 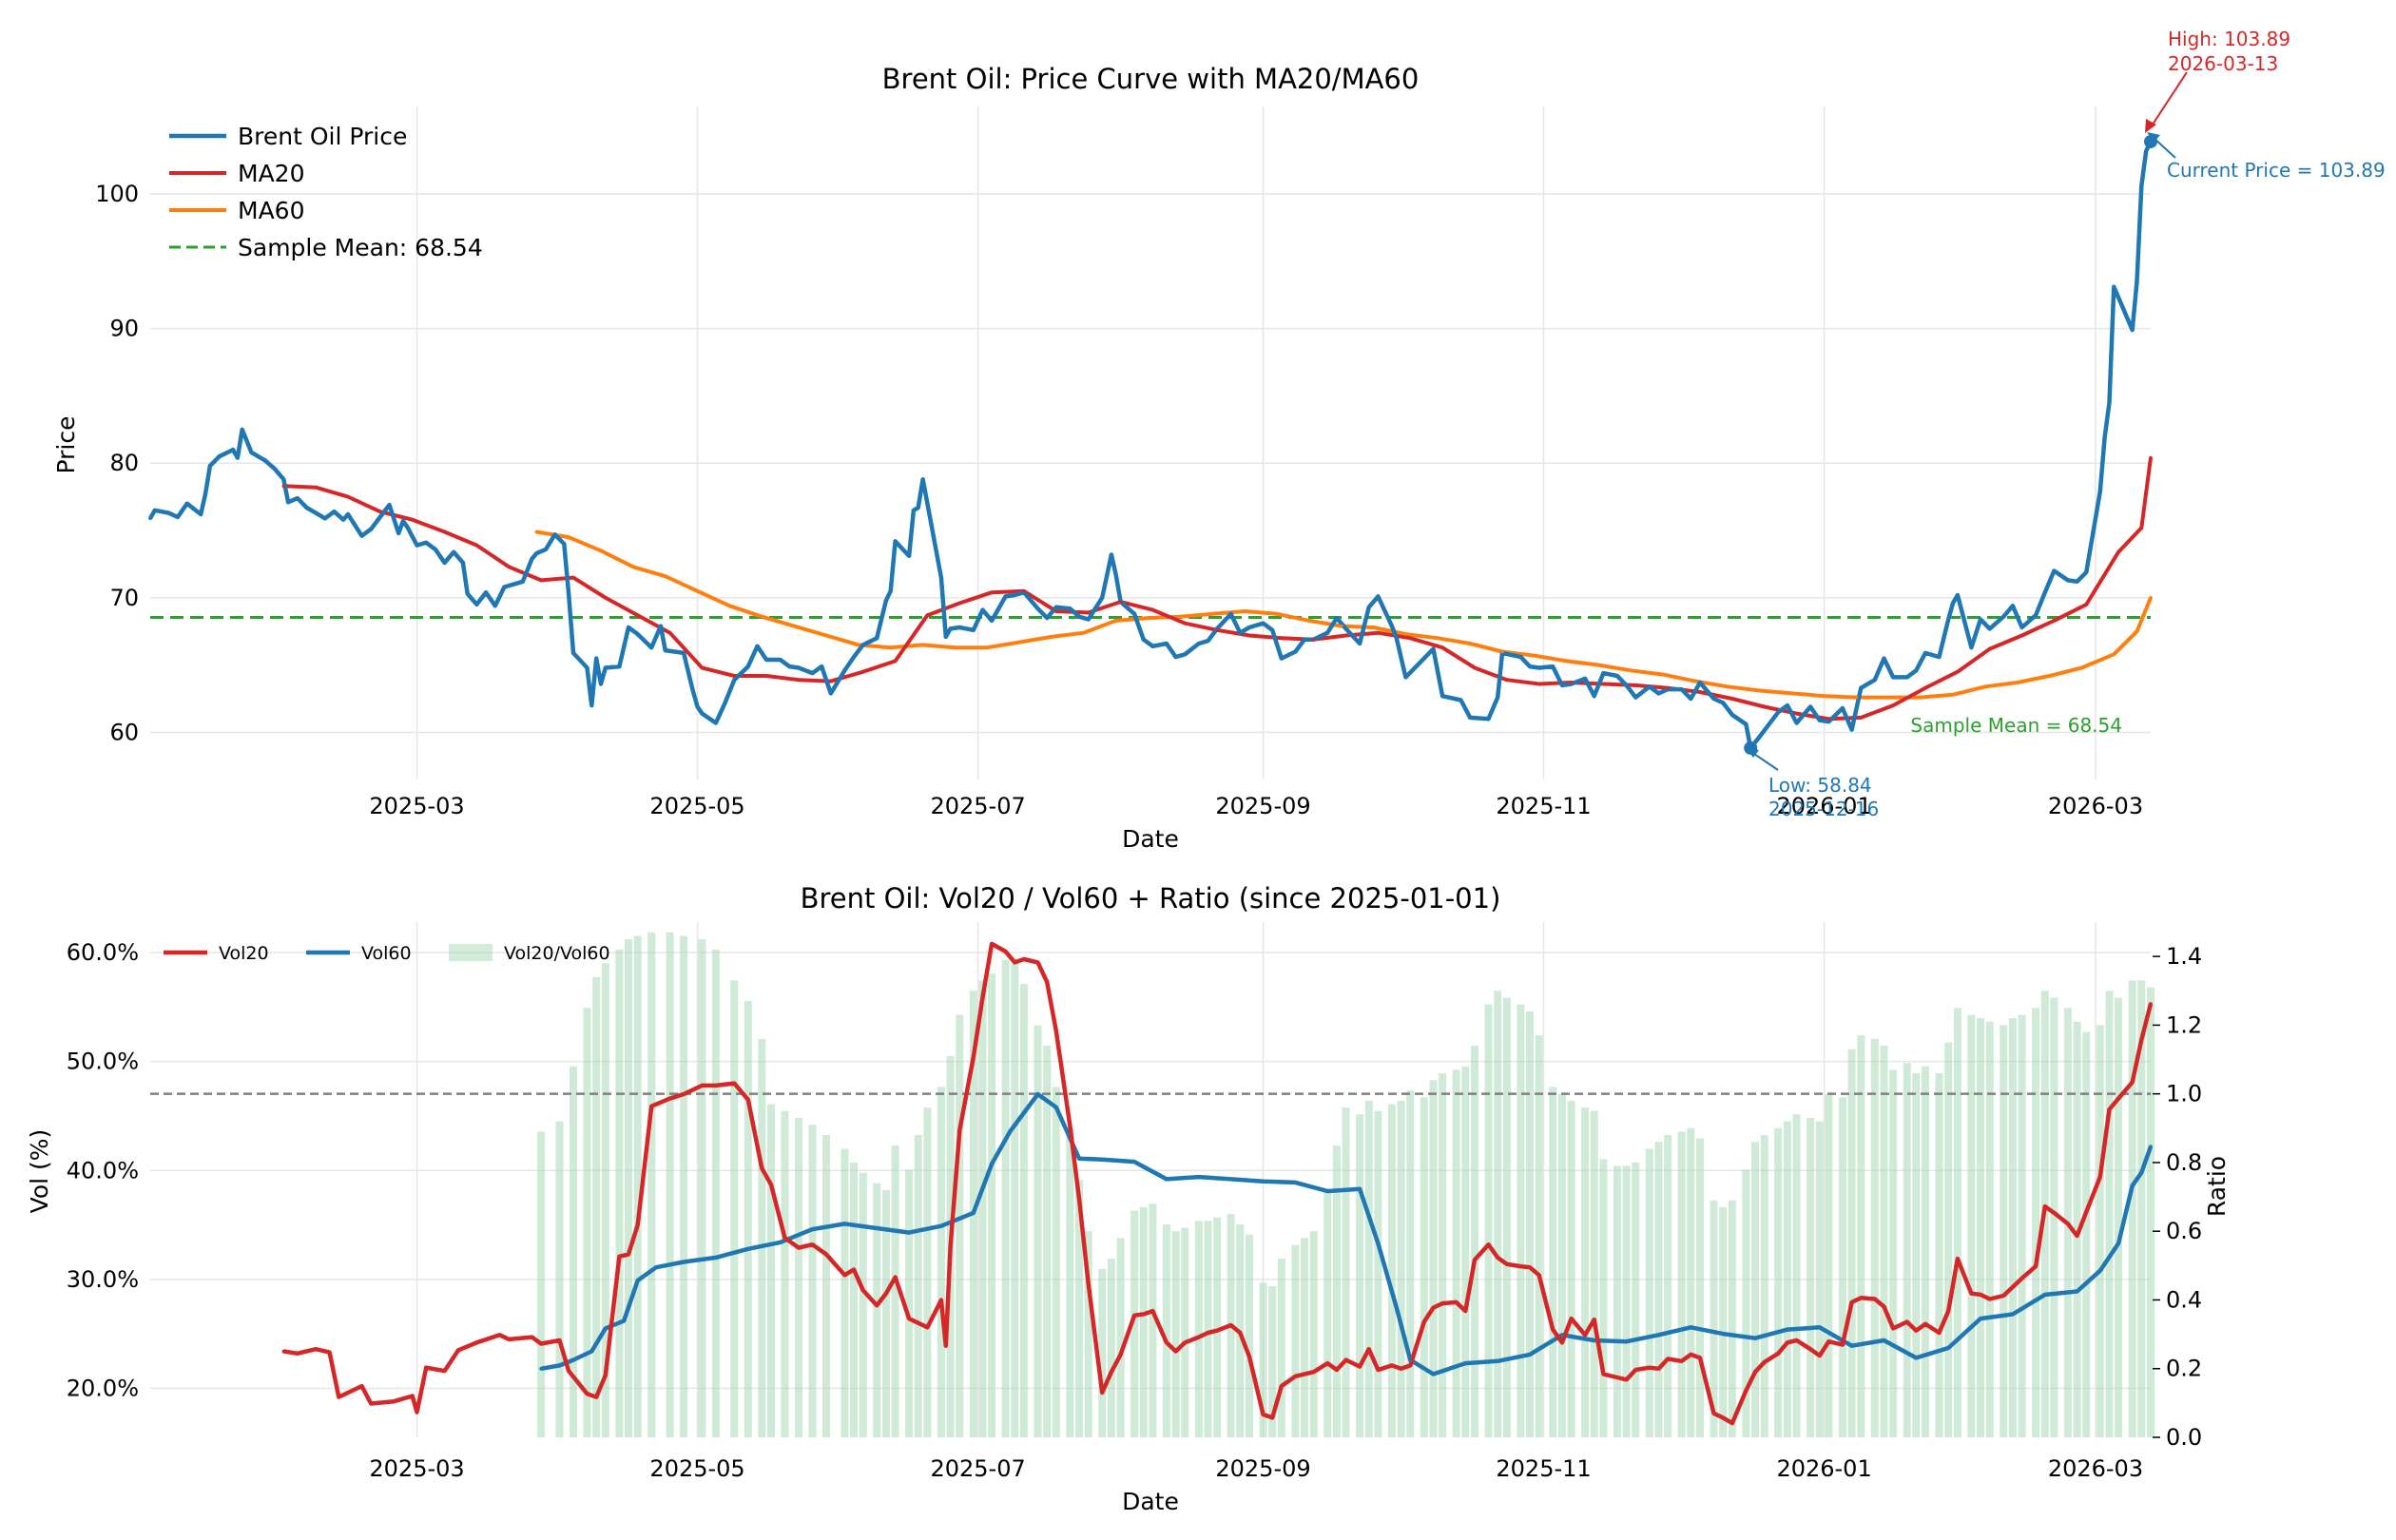 I want to click on current-price-arrow, so click(x=2164, y=148).